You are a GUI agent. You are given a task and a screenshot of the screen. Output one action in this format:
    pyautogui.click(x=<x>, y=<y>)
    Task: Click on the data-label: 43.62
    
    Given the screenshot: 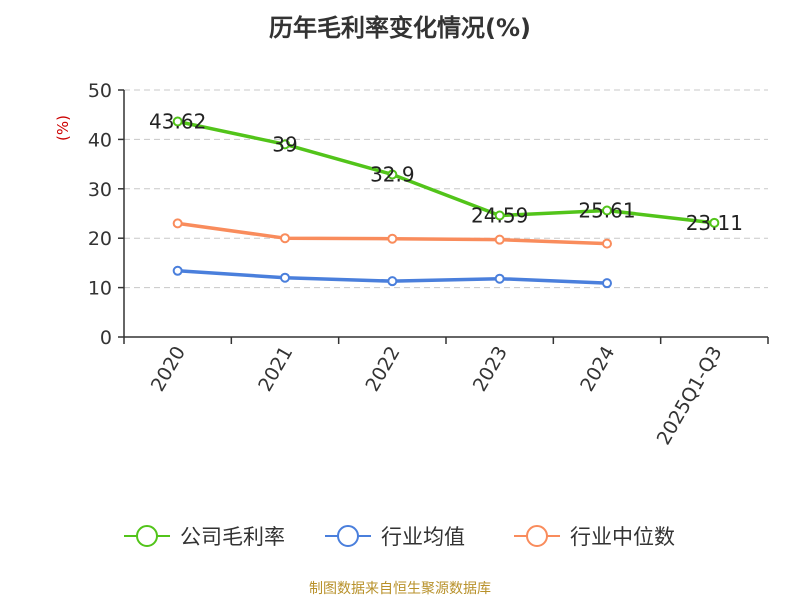 What is the action you would take?
    pyautogui.click(x=177, y=122)
    